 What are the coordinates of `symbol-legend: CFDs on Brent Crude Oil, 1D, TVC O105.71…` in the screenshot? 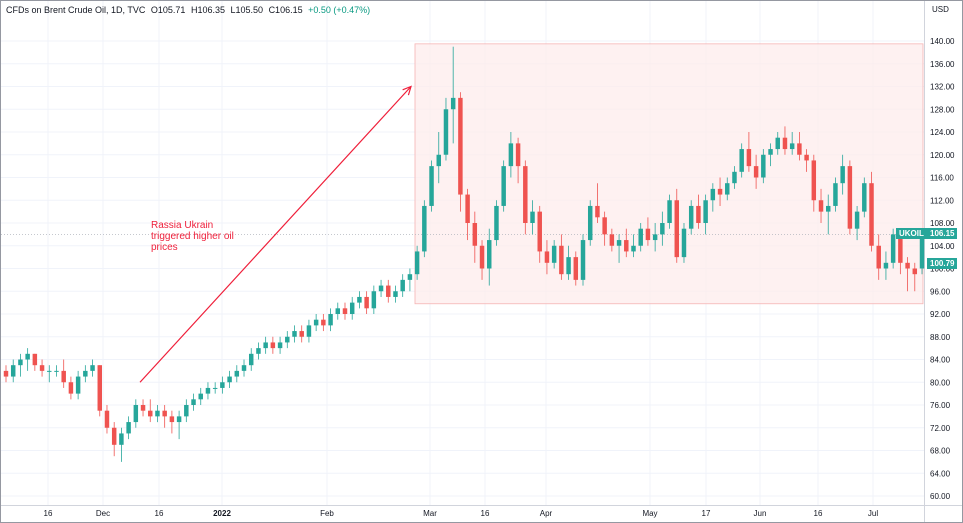 It's located at (189, 10).